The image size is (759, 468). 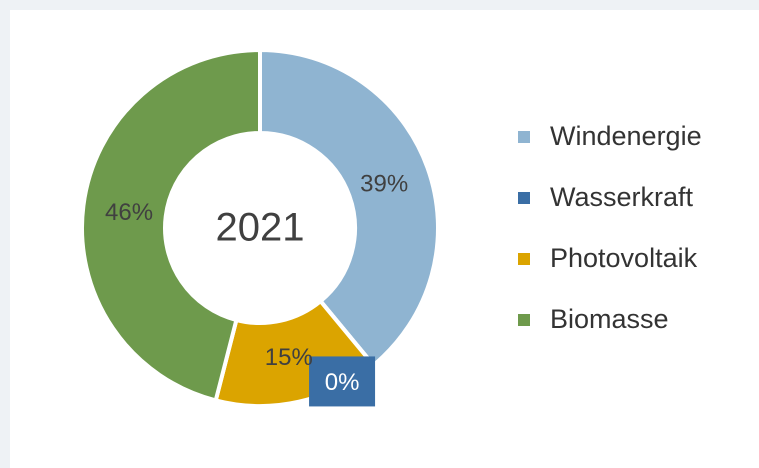 I want to click on legend-label: Biomasse, so click(x=609, y=319).